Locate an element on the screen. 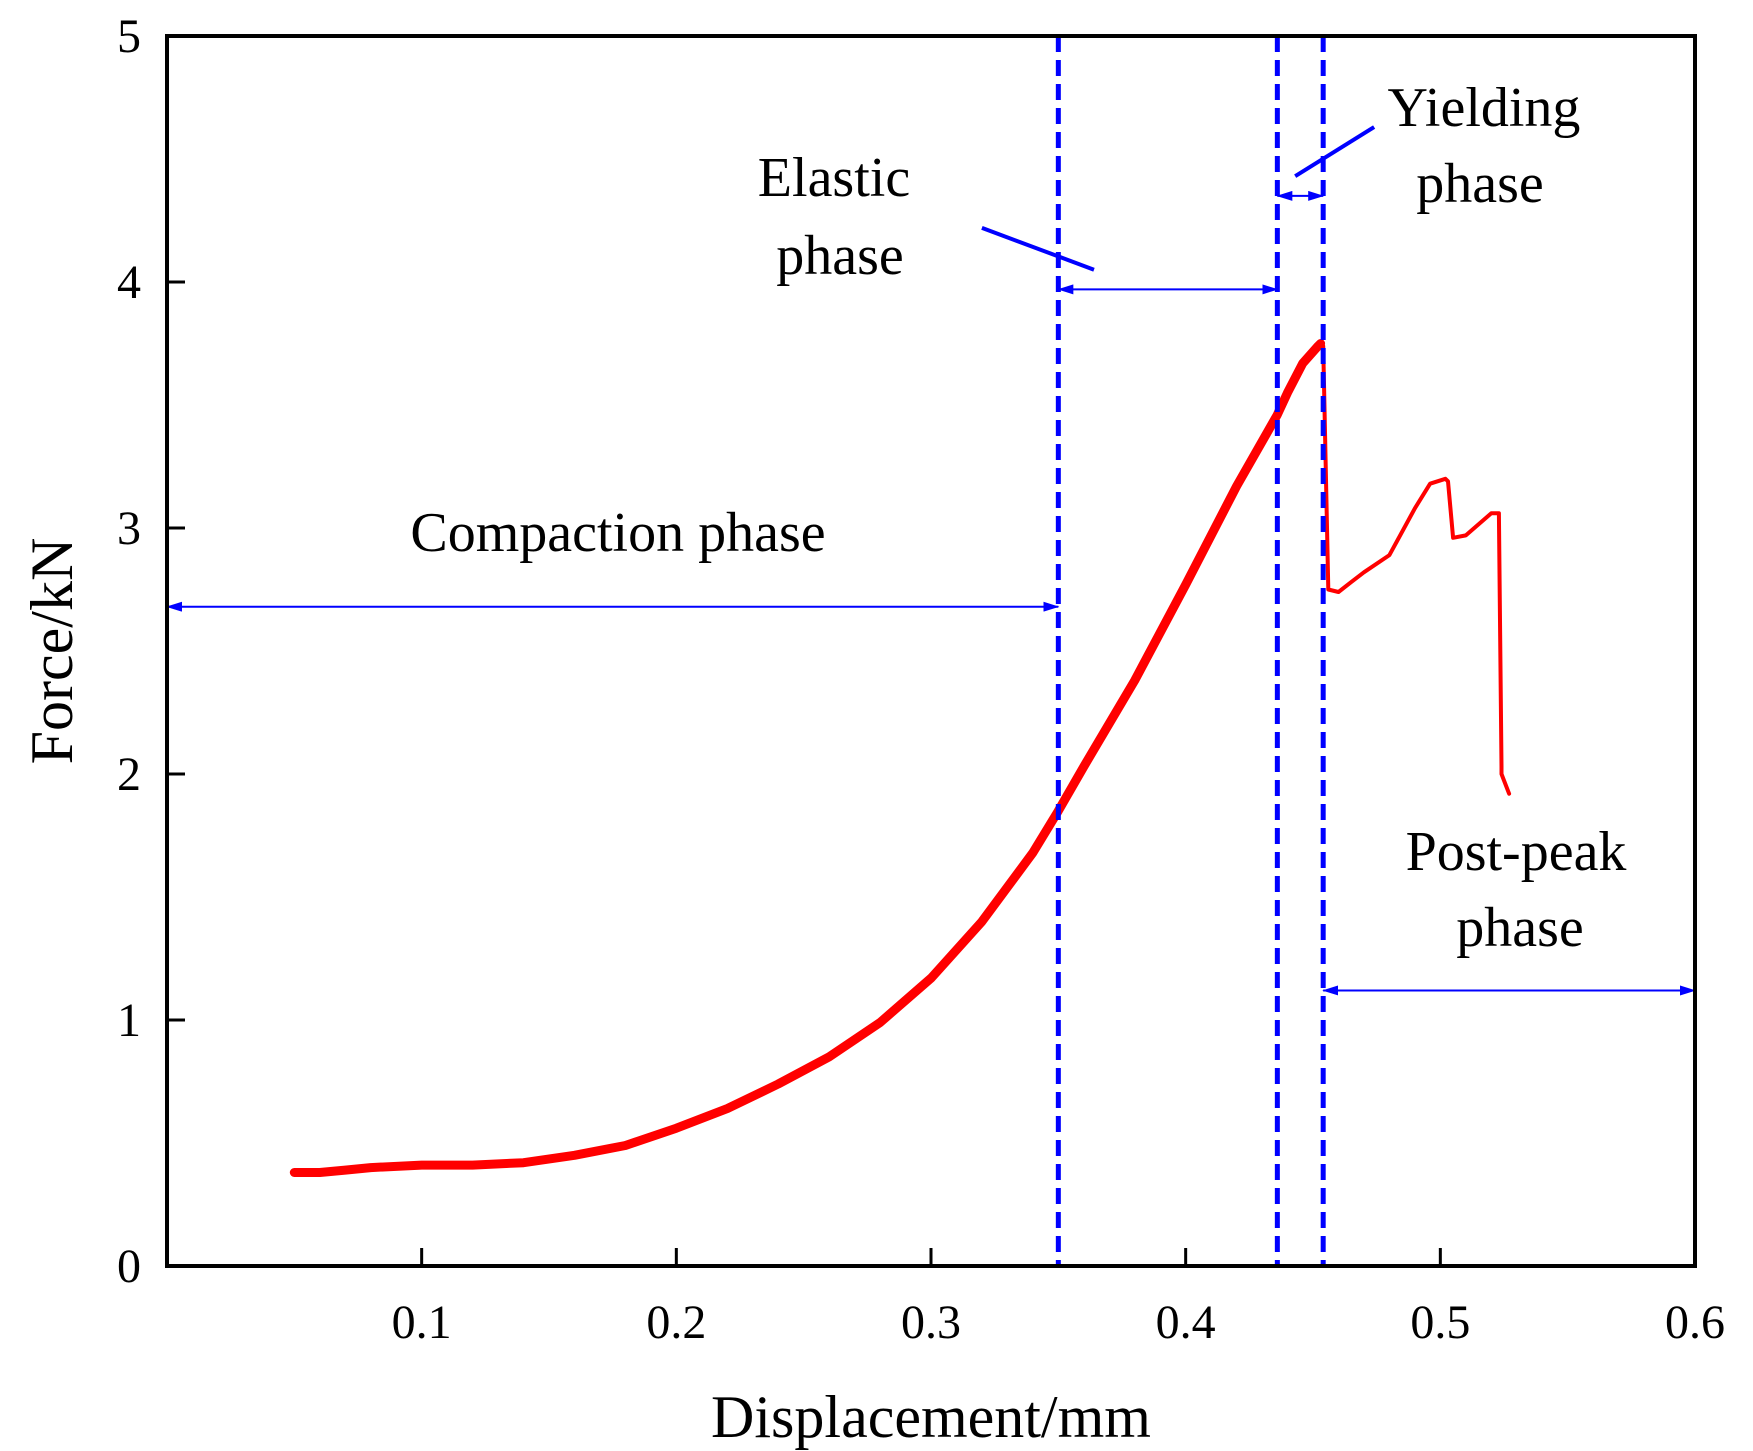 This screenshot has width=1753, height=1451. post-peak-phase-label: Post-peak phase is located at coordinates (1516, 890).